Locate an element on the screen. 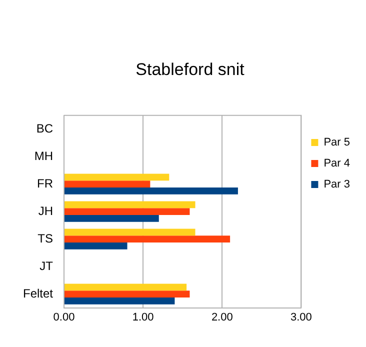 Image resolution: width=366 pixels, height=347 pixels. x-tick-label: 0.00 is located at coordinates (64, 317).